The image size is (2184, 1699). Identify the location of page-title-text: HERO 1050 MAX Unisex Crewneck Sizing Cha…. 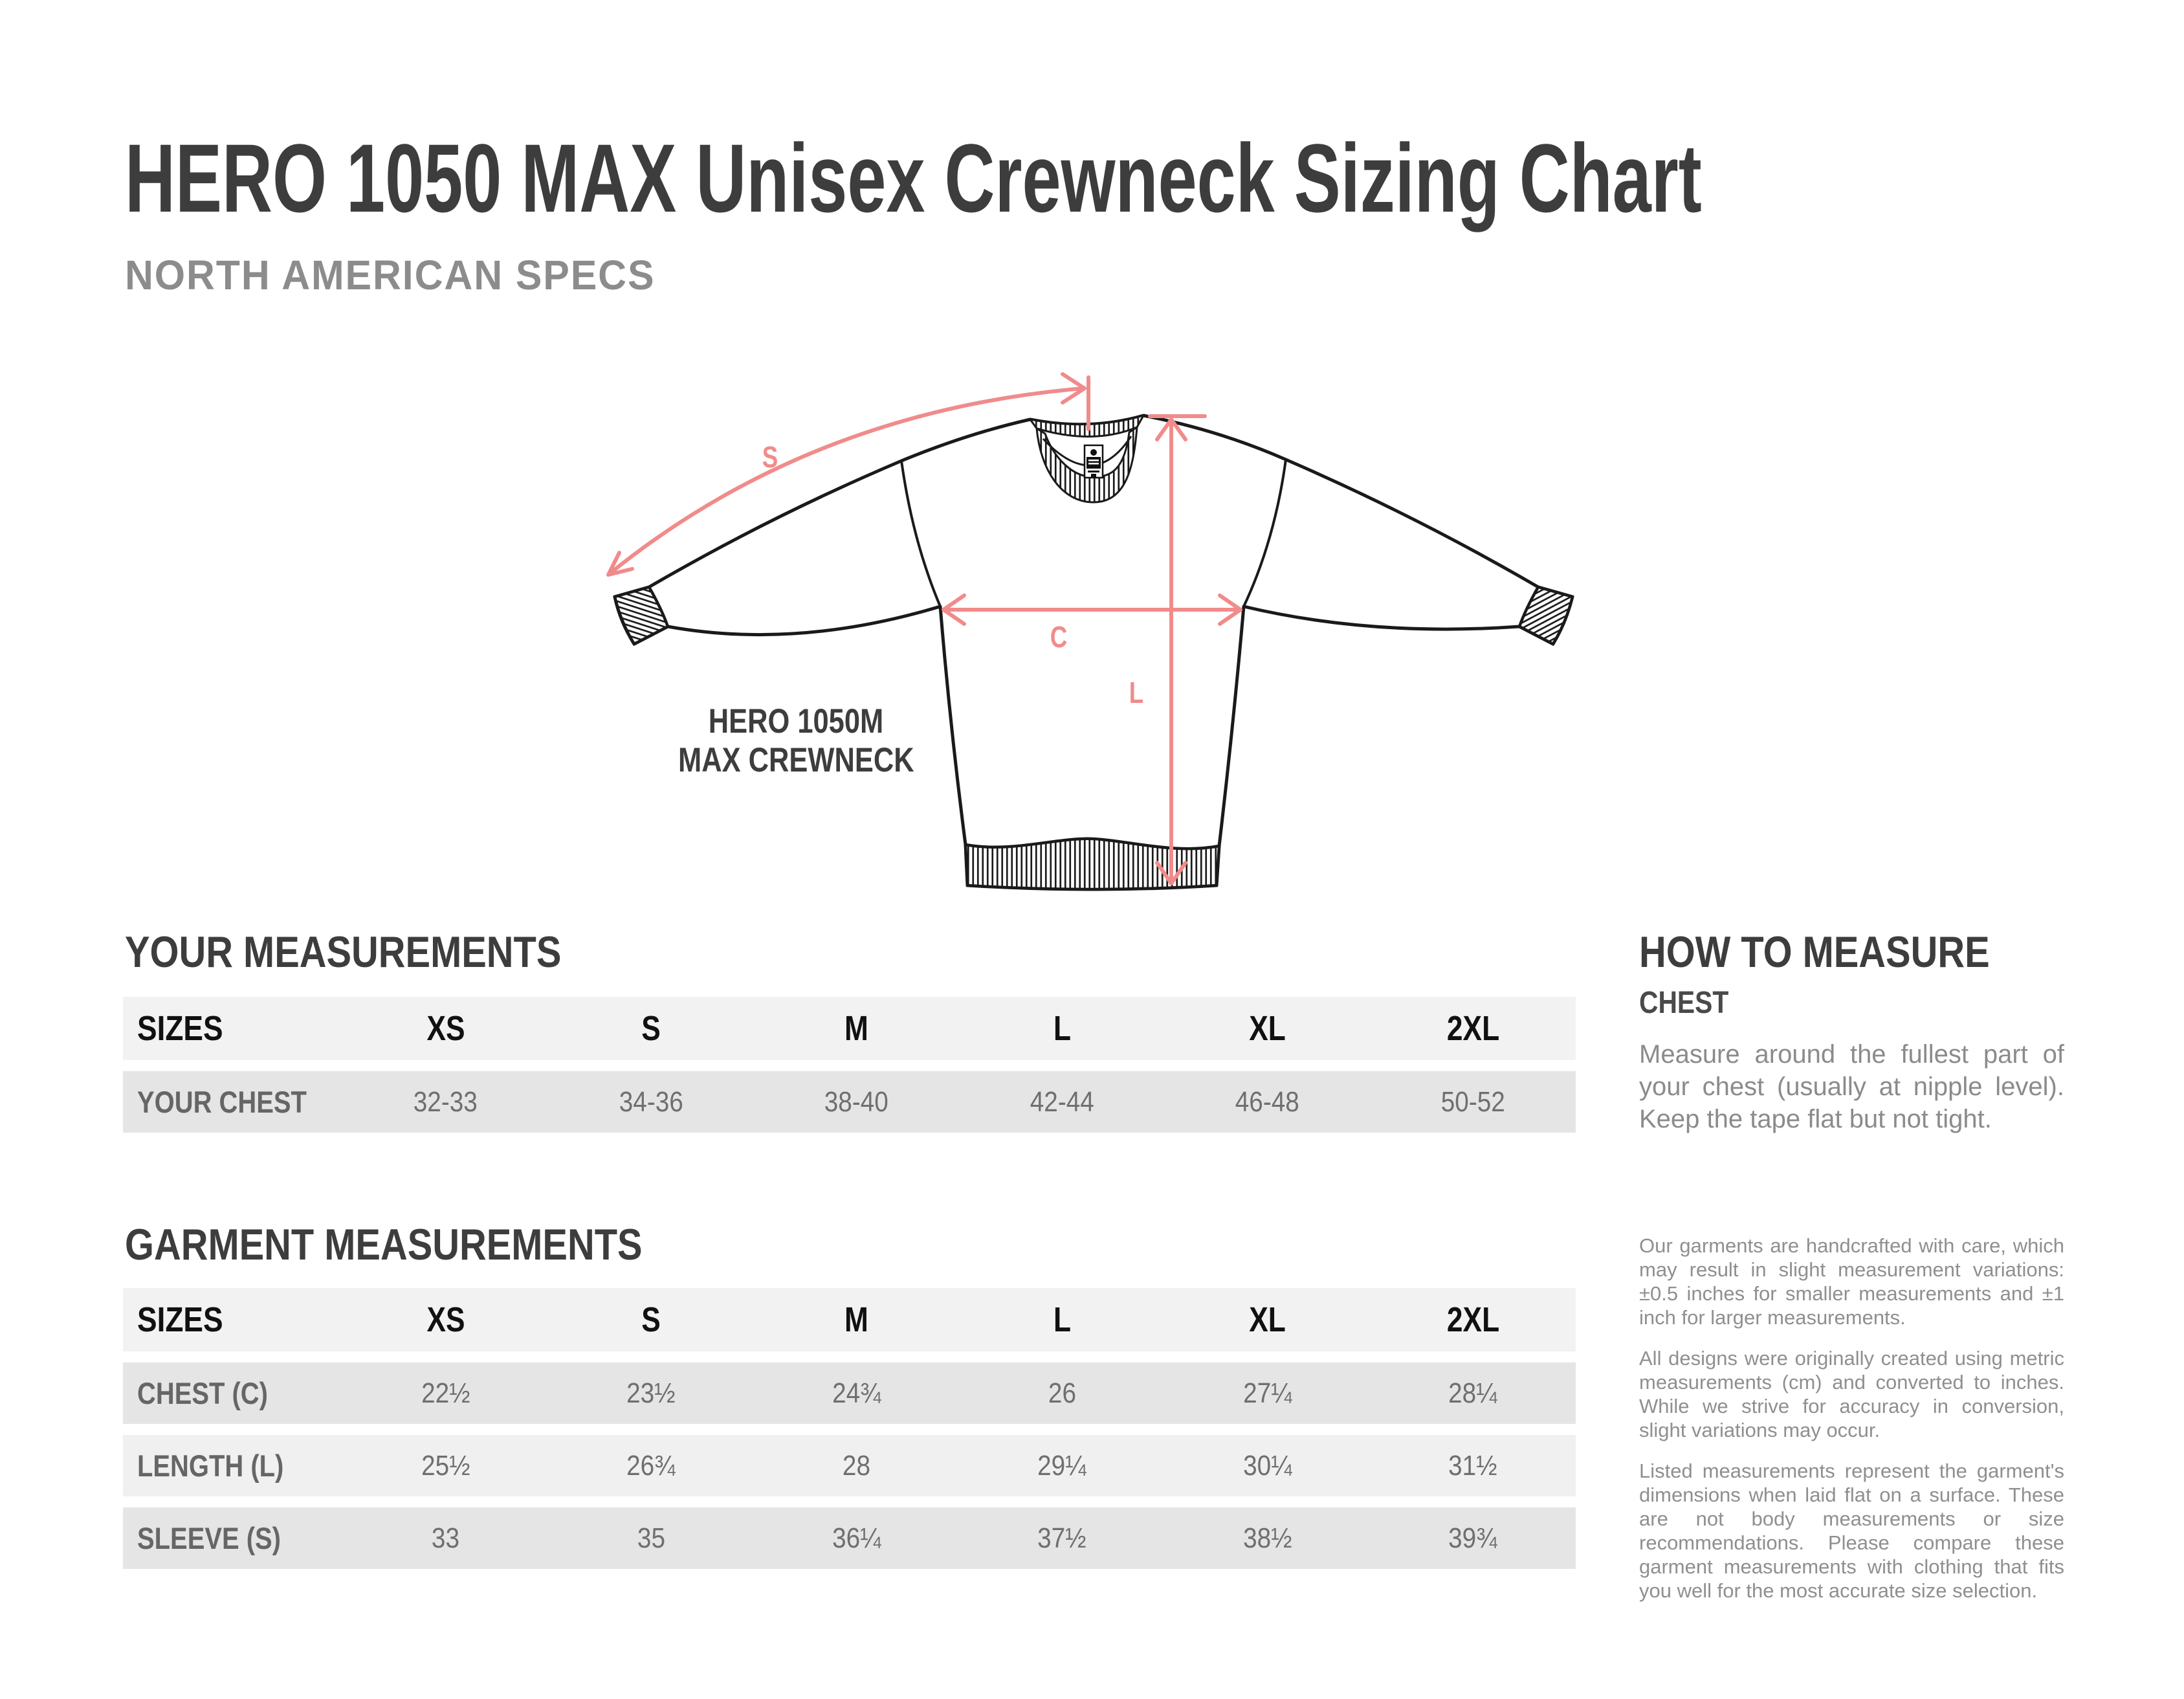
(913, 178).